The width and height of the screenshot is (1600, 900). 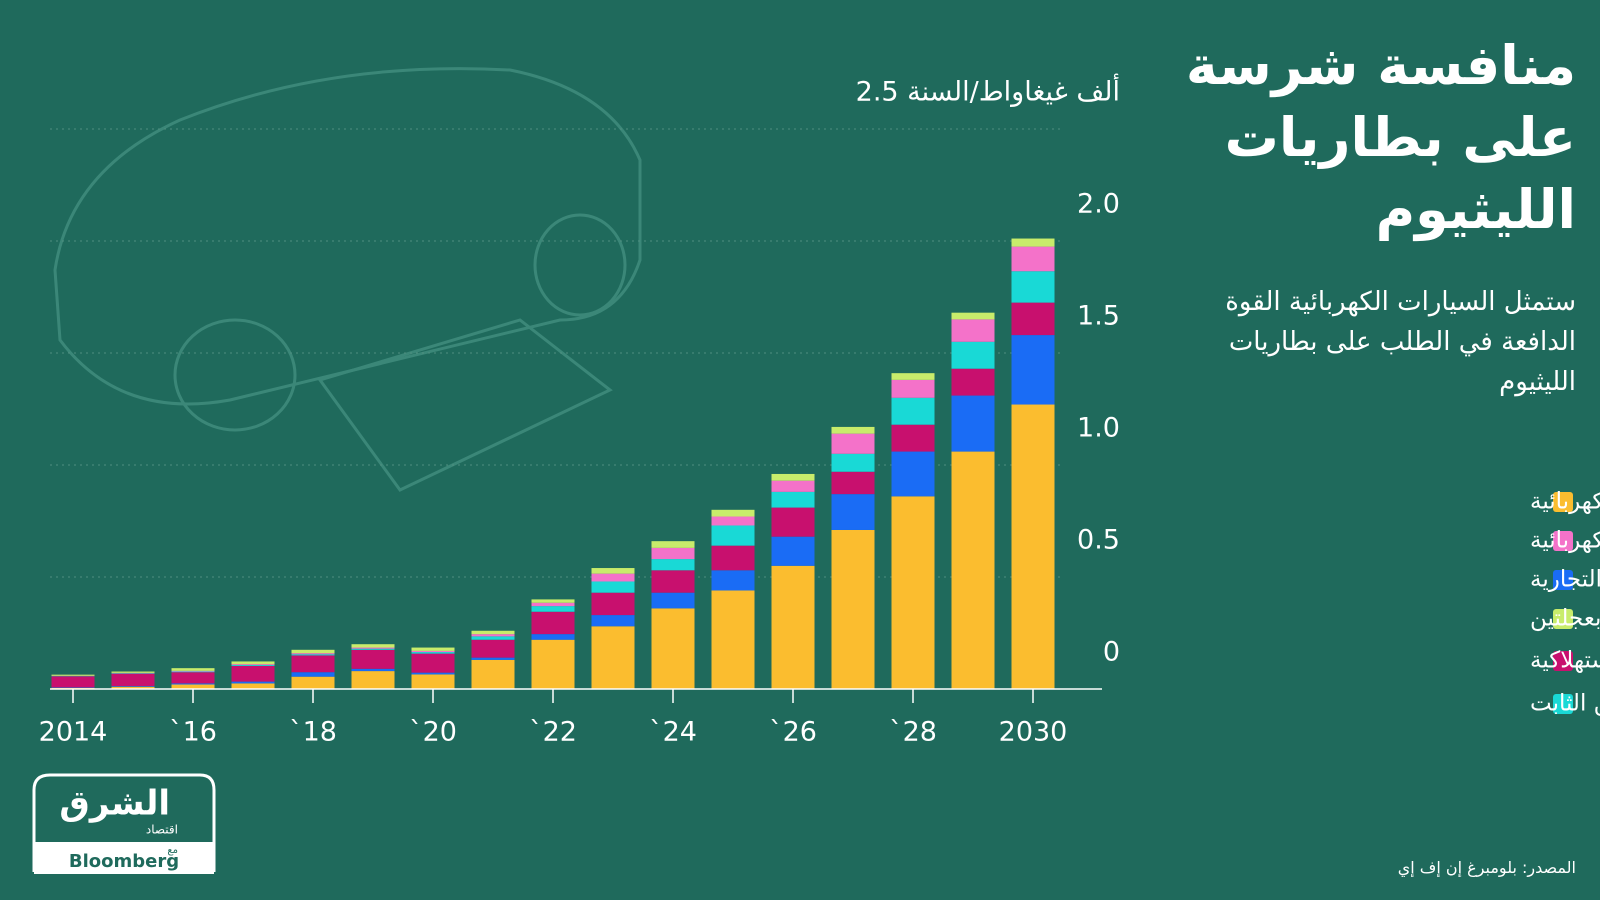 I want to click on logo-sub: اقتصاد, so click(x=162, y=830).